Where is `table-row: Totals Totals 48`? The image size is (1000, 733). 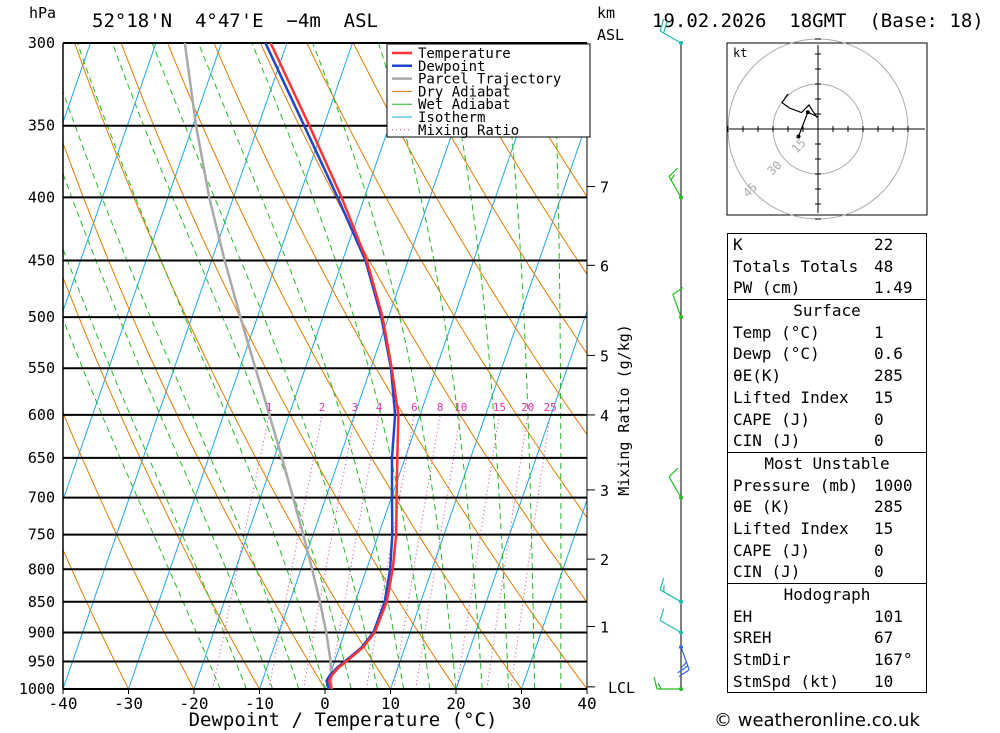 table-row: Totals Totals 48 is located at coordinates (827, 267).